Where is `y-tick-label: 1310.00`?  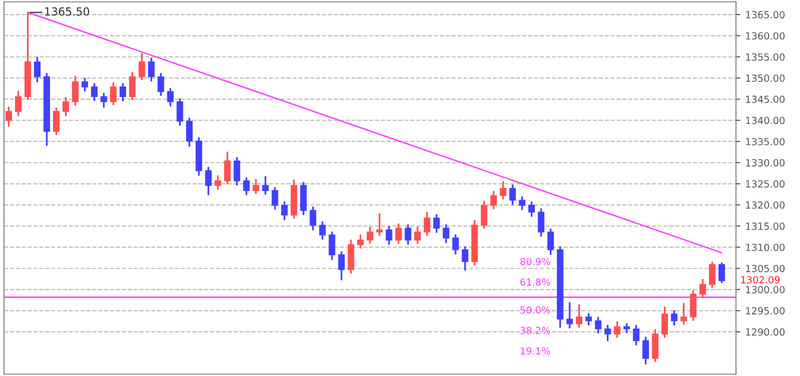
y-tick-label: 1310.00 is located at coordinates (765, 248).